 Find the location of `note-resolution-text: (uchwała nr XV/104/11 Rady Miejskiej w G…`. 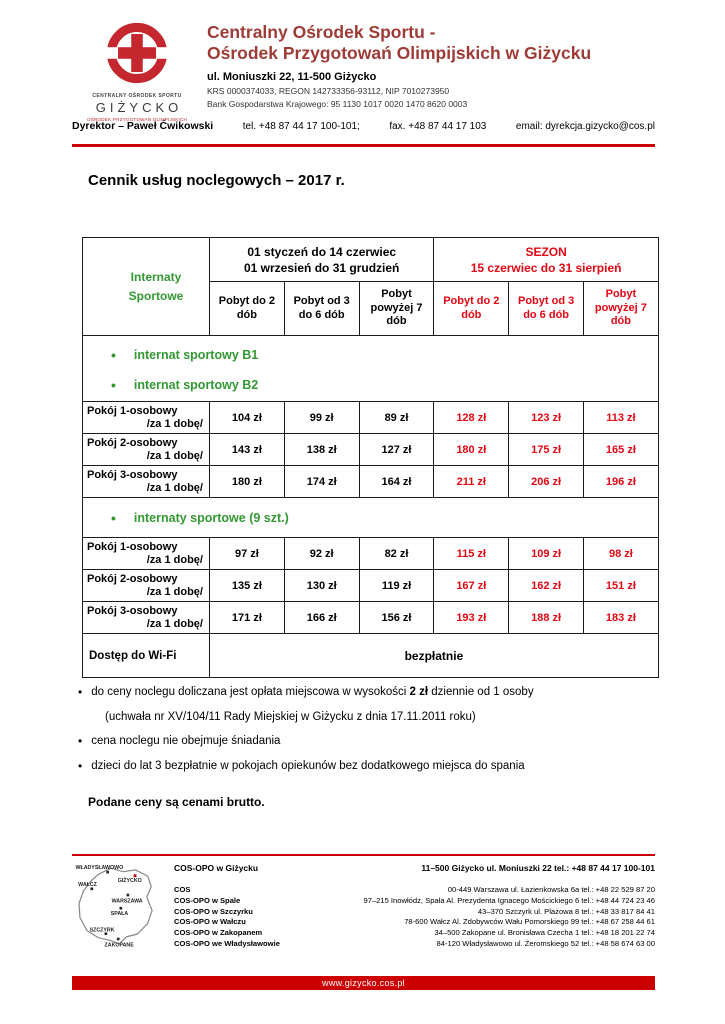

note-resolution-text: (uchwała nr XV/104/11 Rady Miejskiej w G… is located at coordinates (290, 717).